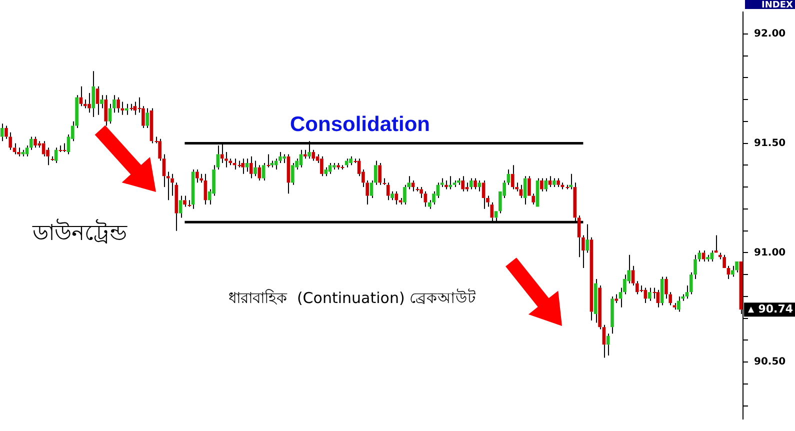  Describe the element at coordinates (352, 298) in the screenshot. I see `annotation: ধারাবাহিক (Continuation) ব্রেকআউট` at that location.